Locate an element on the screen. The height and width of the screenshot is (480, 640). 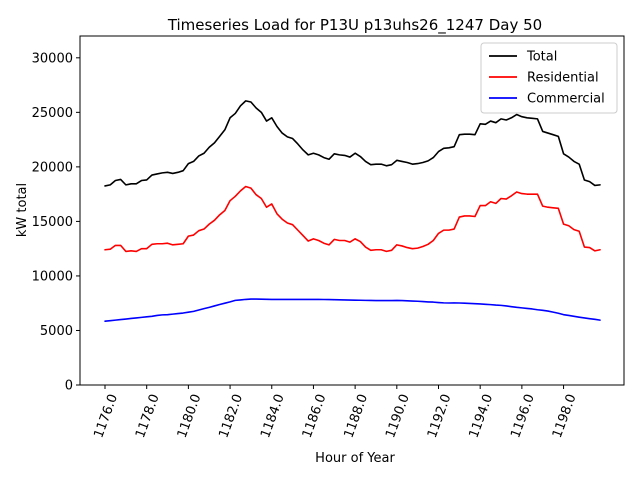
y-tick-label: 30000 is located at coordinates (52, 58).